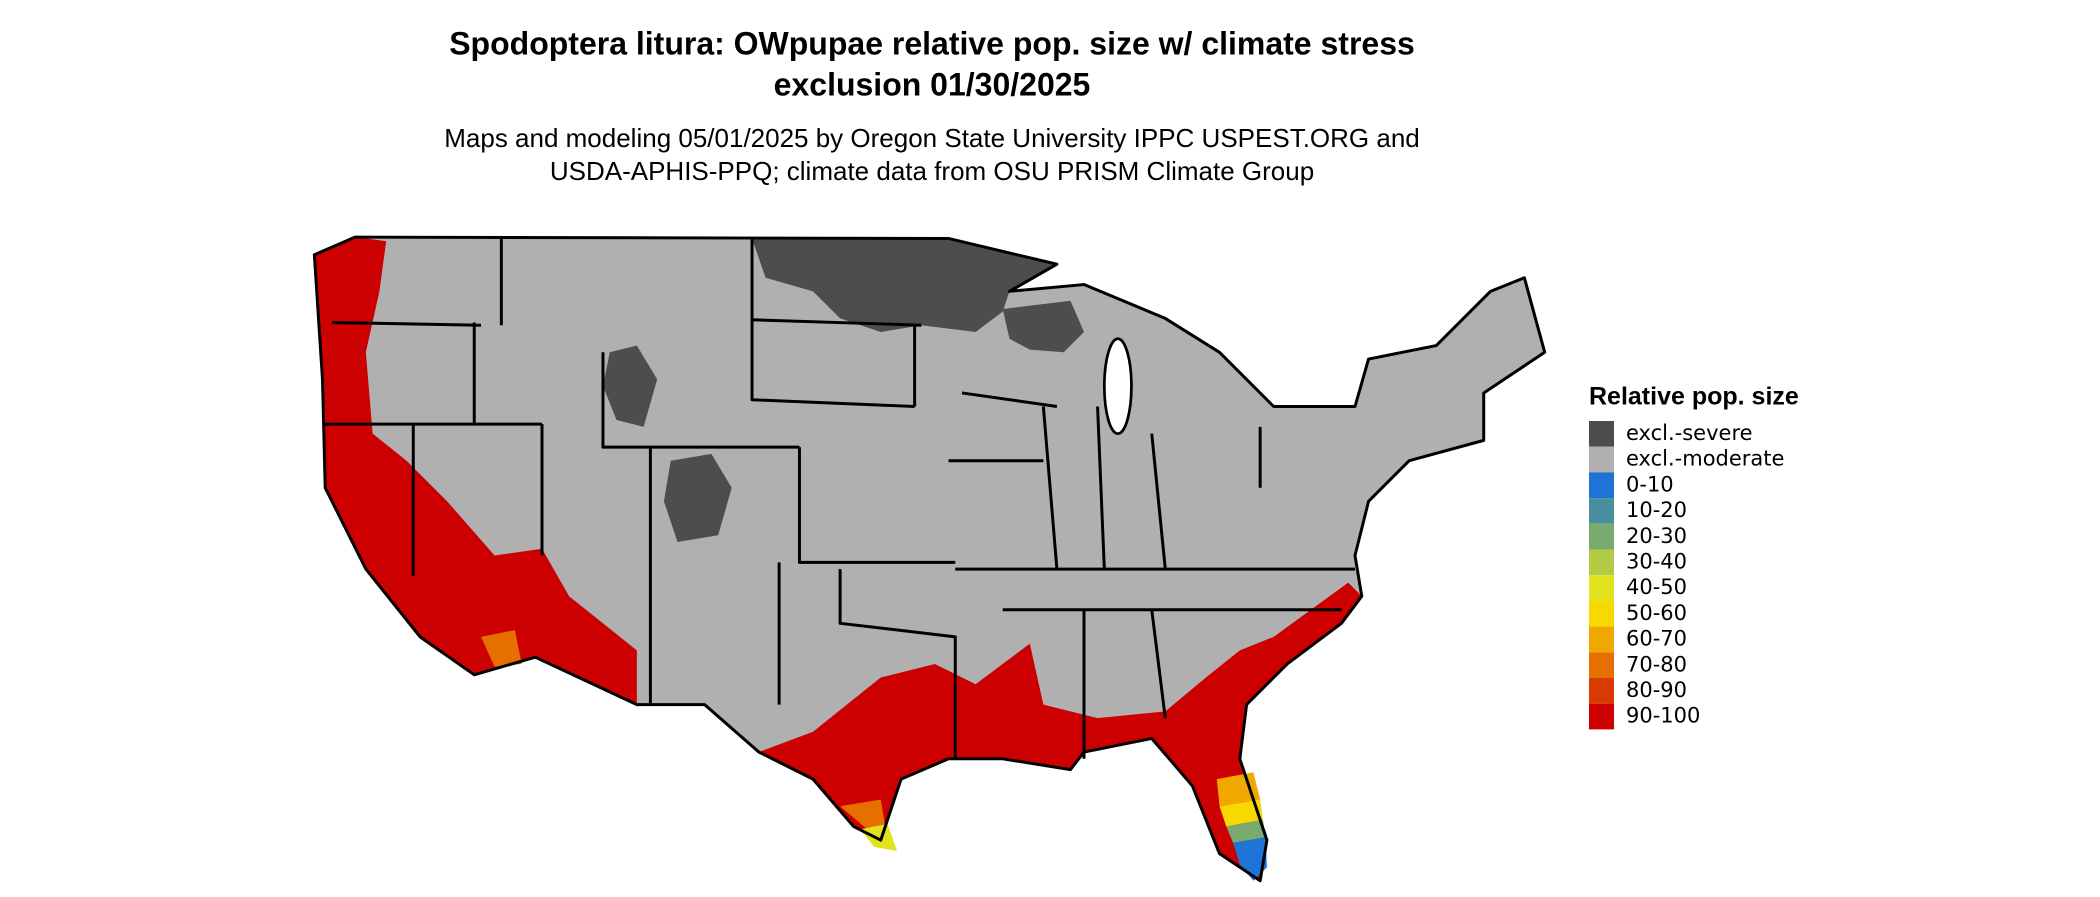 This screenshot has height=897, width=2100. I want to click on legend-label: 80-90, so click(1656, 690).